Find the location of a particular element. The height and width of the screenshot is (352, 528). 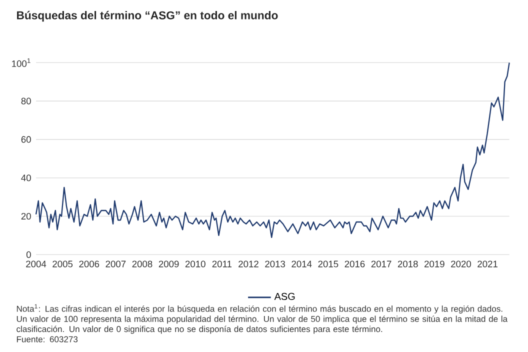

chart-title: Búsquedas del término “ASG” en todo el mundo is located at coordinates (147, 16).